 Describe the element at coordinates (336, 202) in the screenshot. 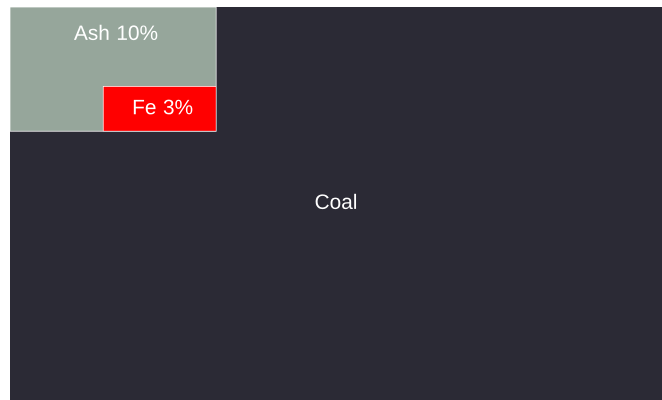

I see `category-label: Coal` at that location.